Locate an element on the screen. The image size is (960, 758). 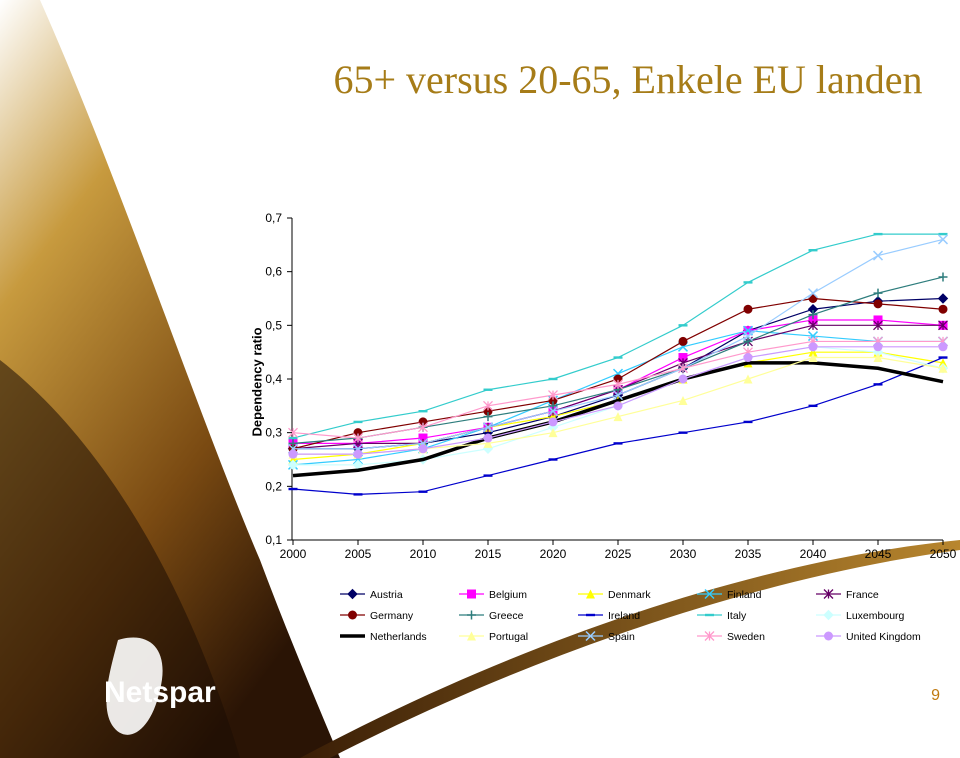
logo-shape is located at coordinates (134, 686).